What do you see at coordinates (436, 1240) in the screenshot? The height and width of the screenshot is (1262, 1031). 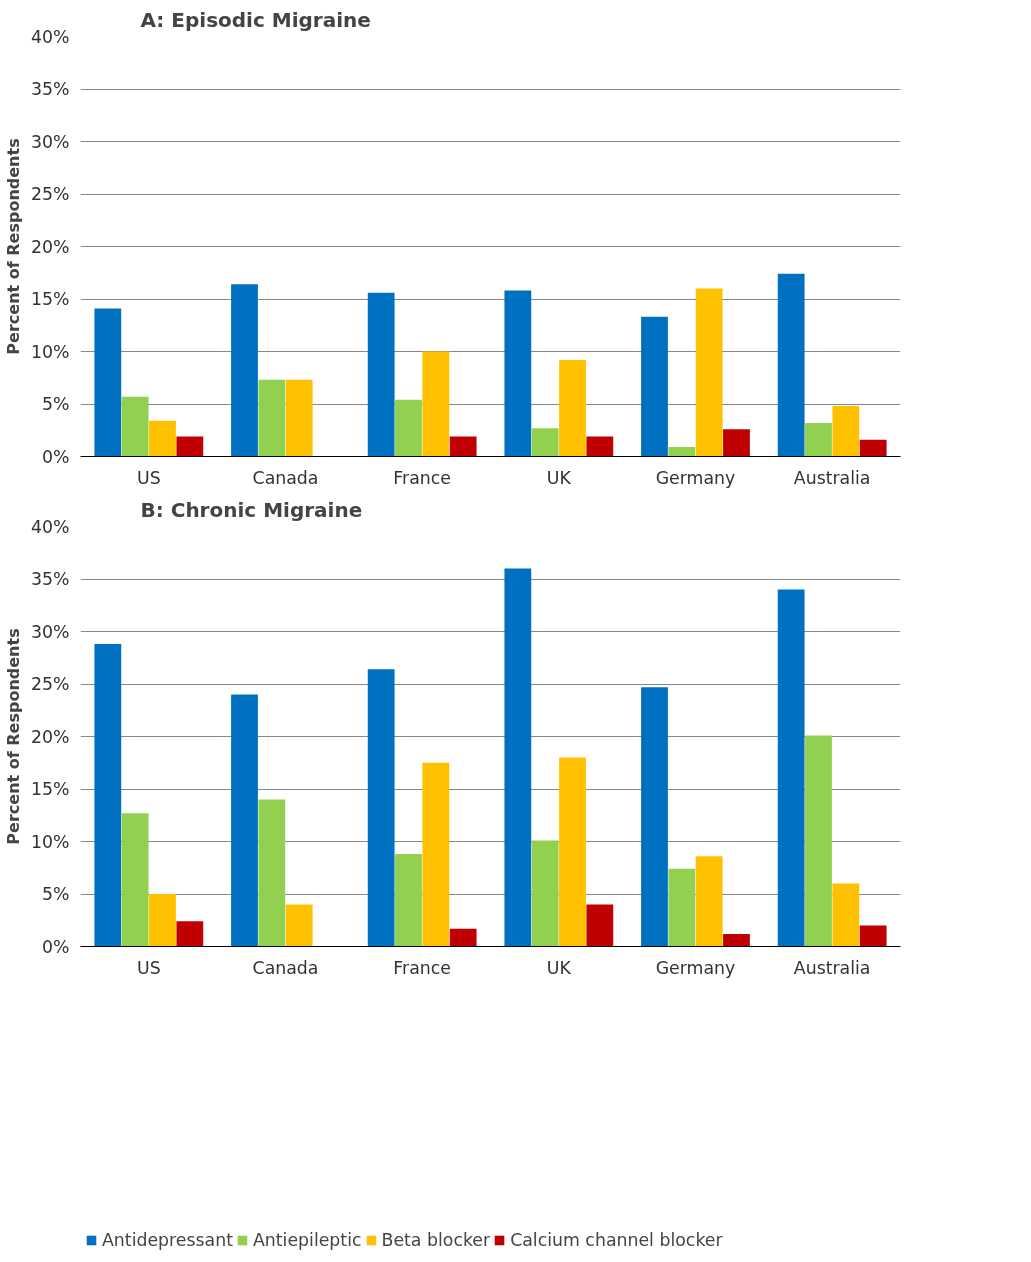 I see `legend-label: Beta blocker` at bounding box center [436, 1240].